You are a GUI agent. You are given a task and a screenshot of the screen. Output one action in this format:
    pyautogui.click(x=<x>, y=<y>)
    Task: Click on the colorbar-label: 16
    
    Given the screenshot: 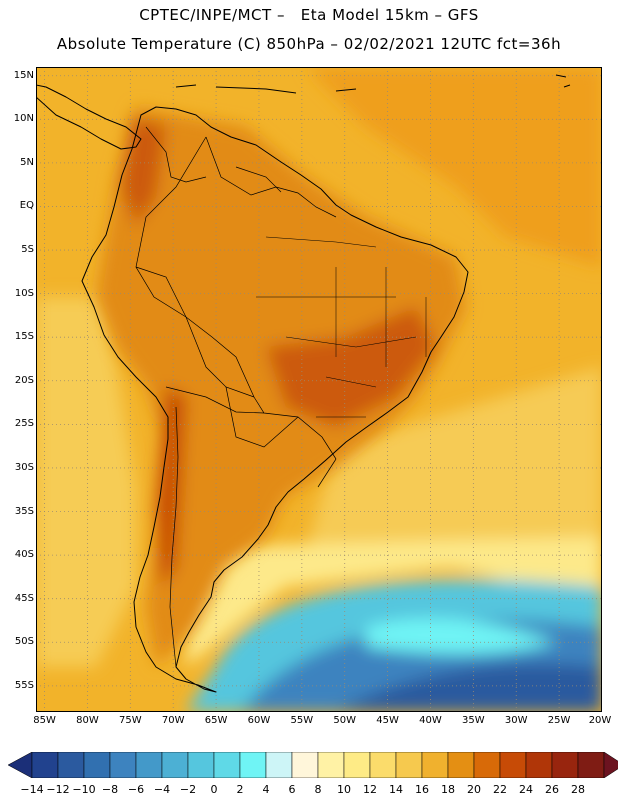 What is the action you would take?
    pyautogui.click(x=422, y=789)
    